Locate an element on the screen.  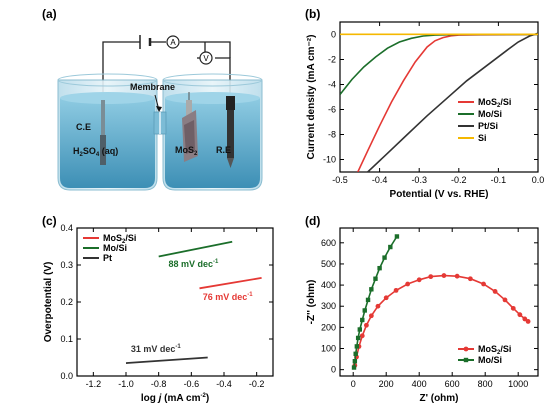
y-tick-label: 0.0 is located at coordinates (66, 376).